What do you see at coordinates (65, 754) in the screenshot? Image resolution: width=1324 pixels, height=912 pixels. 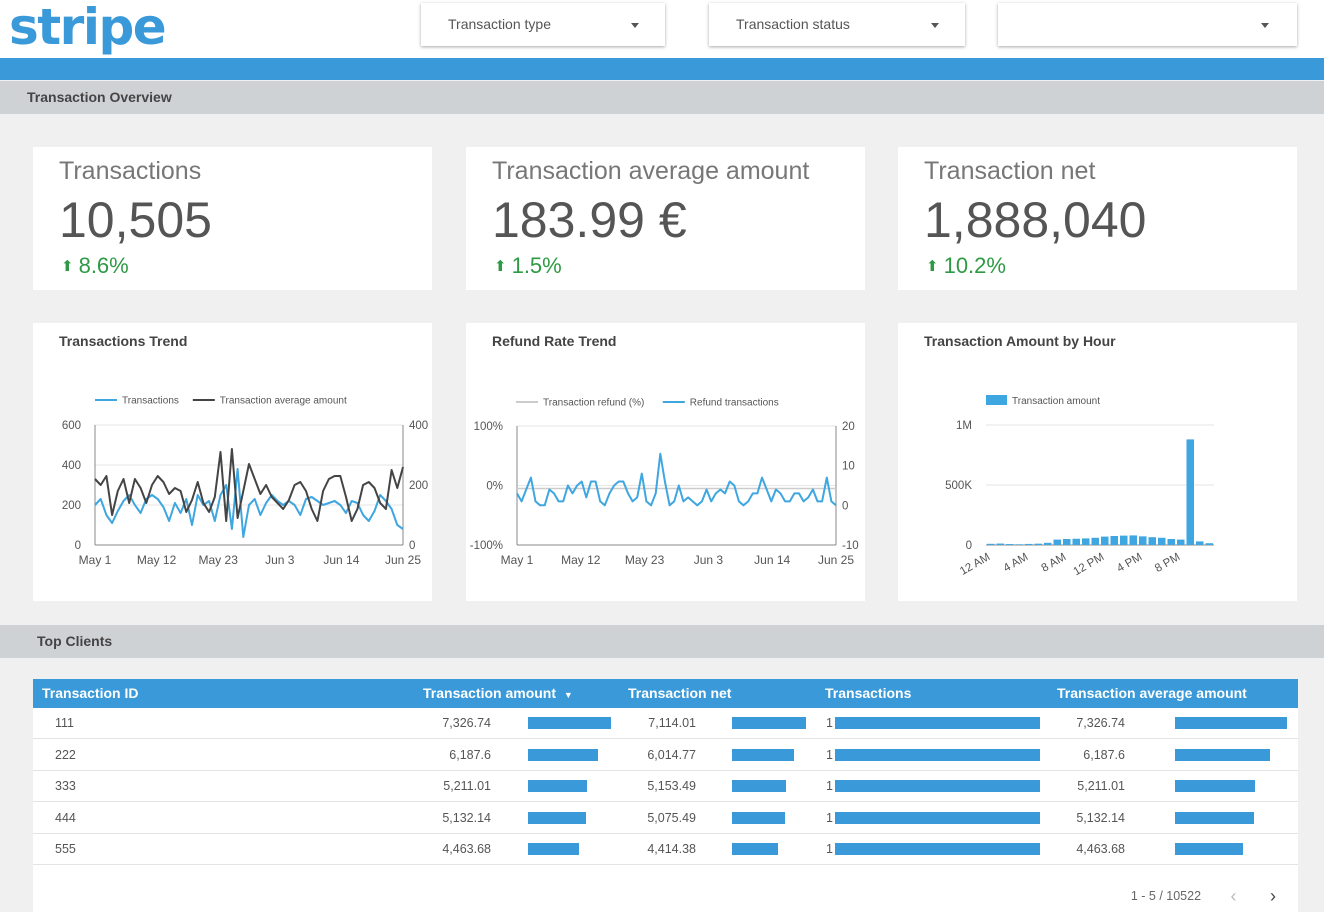 I see `cell-transaction-id: 222` at bounding box center [65, 754].